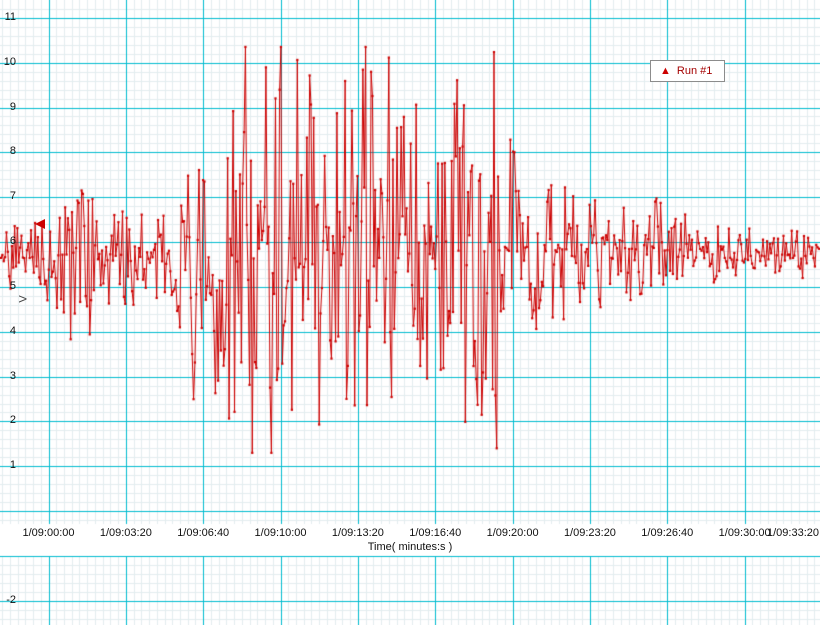 The height and width of the screenshot is (625, 820). Describe the element at coordinates (410, 547) in the screenshot. I see `x-axis-title: Time( minutes:s )` at that location.